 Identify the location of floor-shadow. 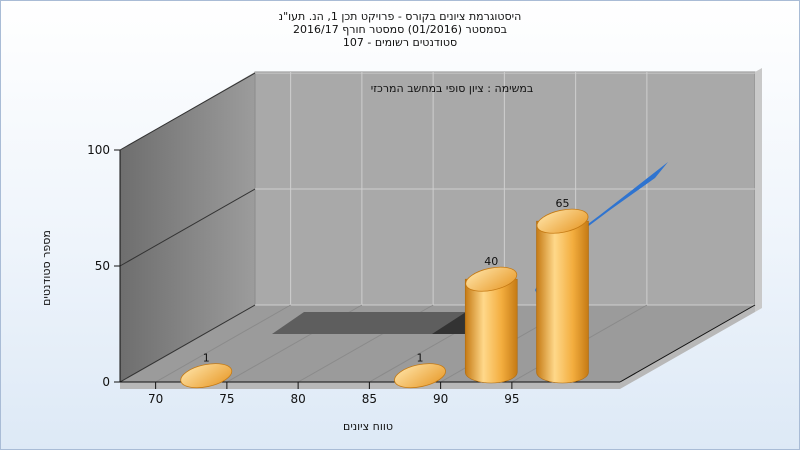
(379, 323).